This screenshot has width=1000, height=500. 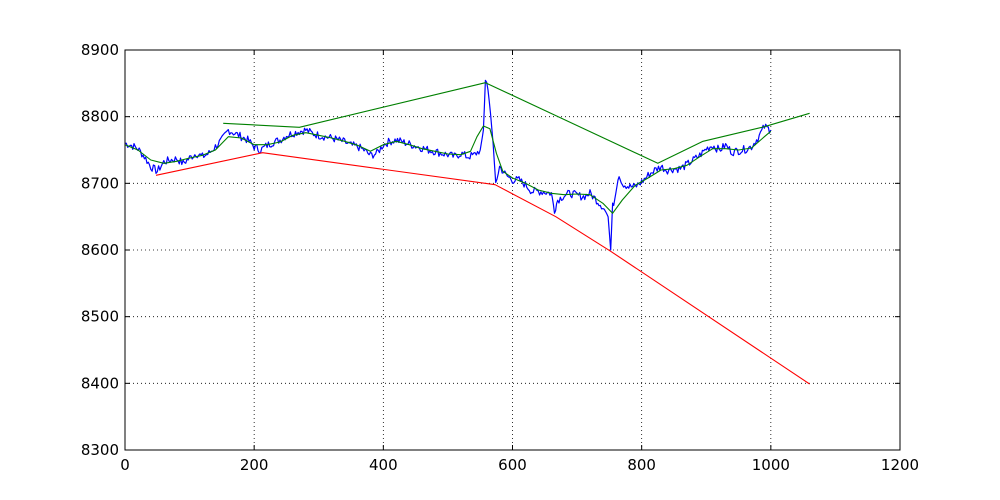 I want to click on x-tick-label: 1000, so click(x=771, y=465).